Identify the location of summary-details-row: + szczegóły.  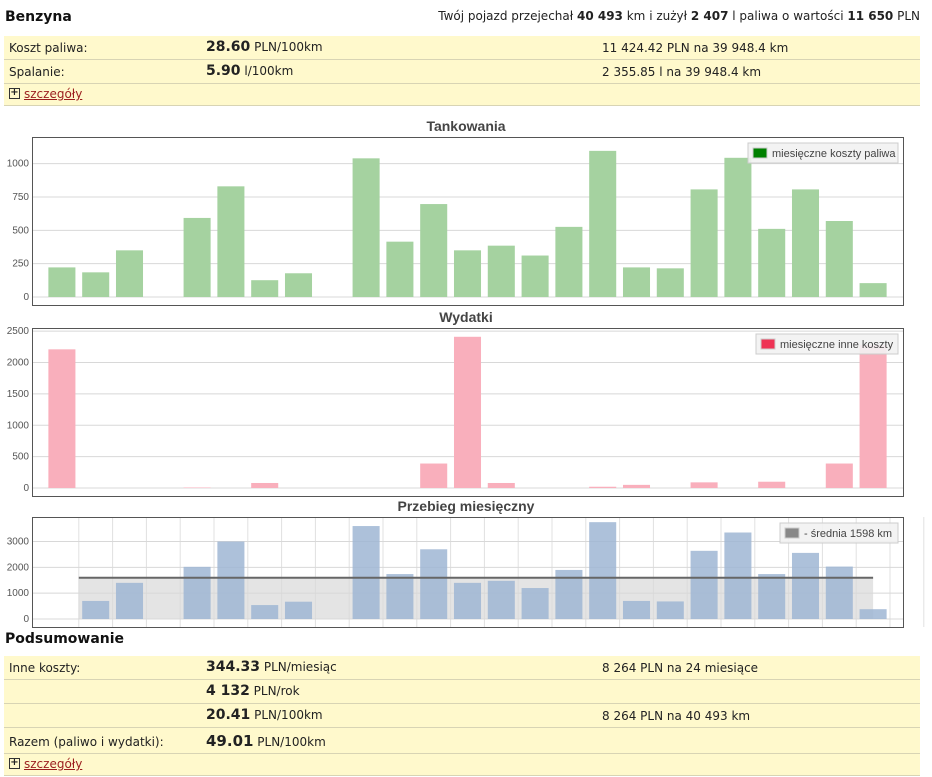
(462, 765).